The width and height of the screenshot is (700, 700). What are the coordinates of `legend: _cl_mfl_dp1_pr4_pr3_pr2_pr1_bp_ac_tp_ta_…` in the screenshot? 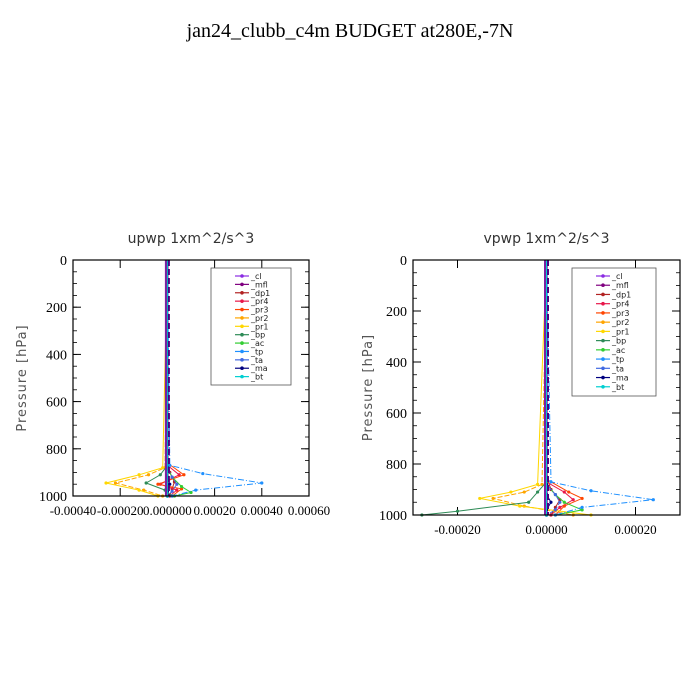 It's located at (251, 326).